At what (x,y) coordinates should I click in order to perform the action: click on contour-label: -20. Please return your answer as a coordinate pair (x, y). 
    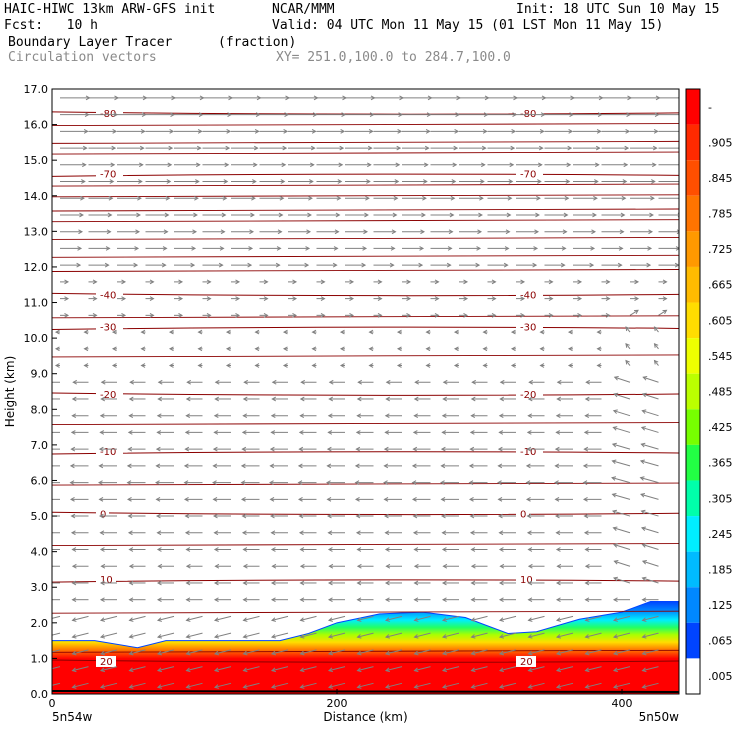
    Looking at the image, I should click on (108, 395).